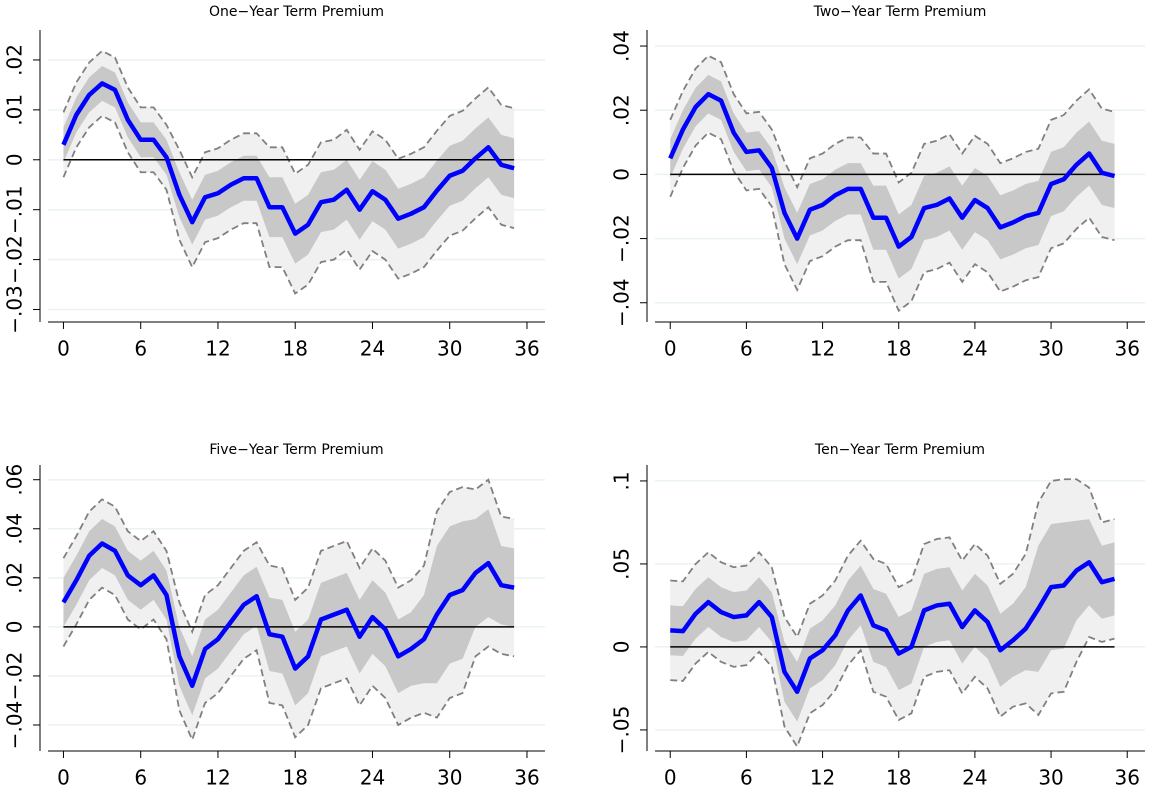  I want to click on y-tick-label: −.01, so click(15, 209).